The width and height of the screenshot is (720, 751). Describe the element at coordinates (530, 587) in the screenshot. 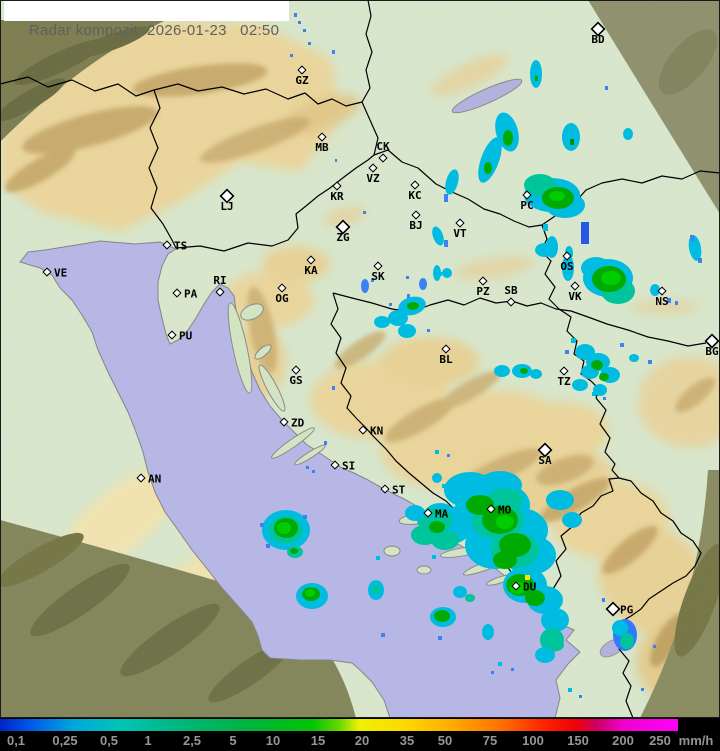

I see `city-label: DU` at that location.